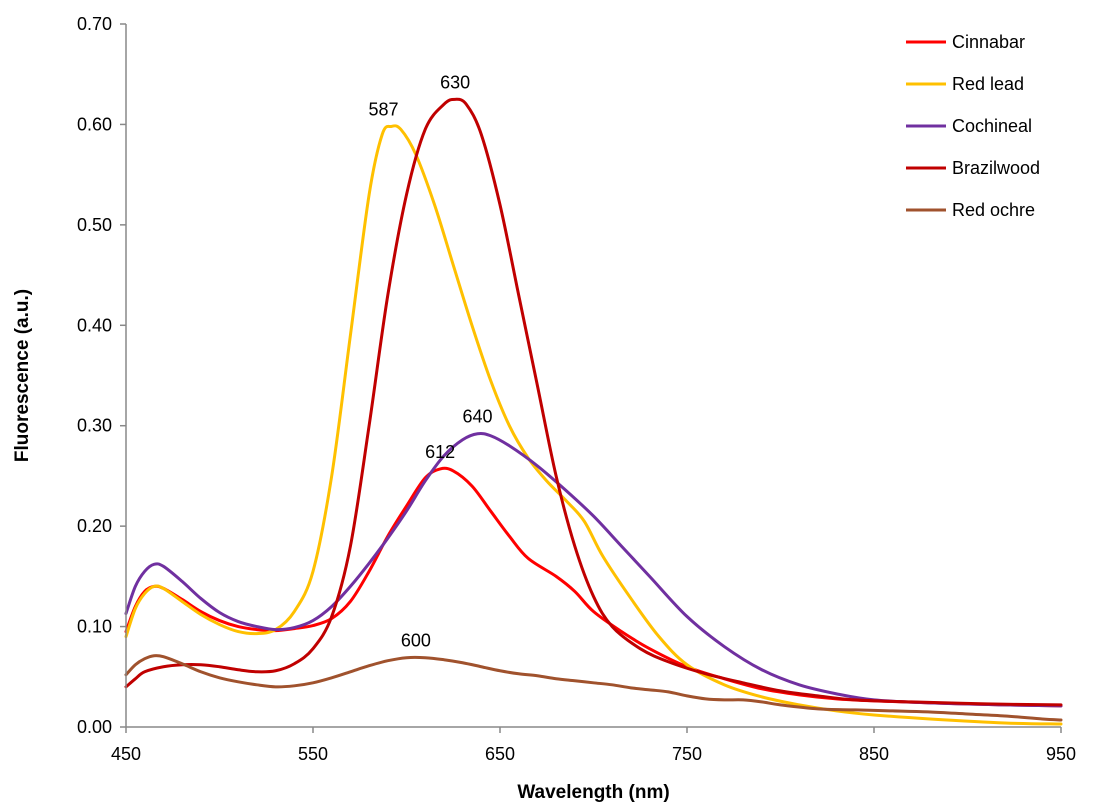 The height and width of the screenshot is (810, 1101). Describe the element at coordinates (478, 417) in the screenshot. I see `peak-label-640: 640` at that location.